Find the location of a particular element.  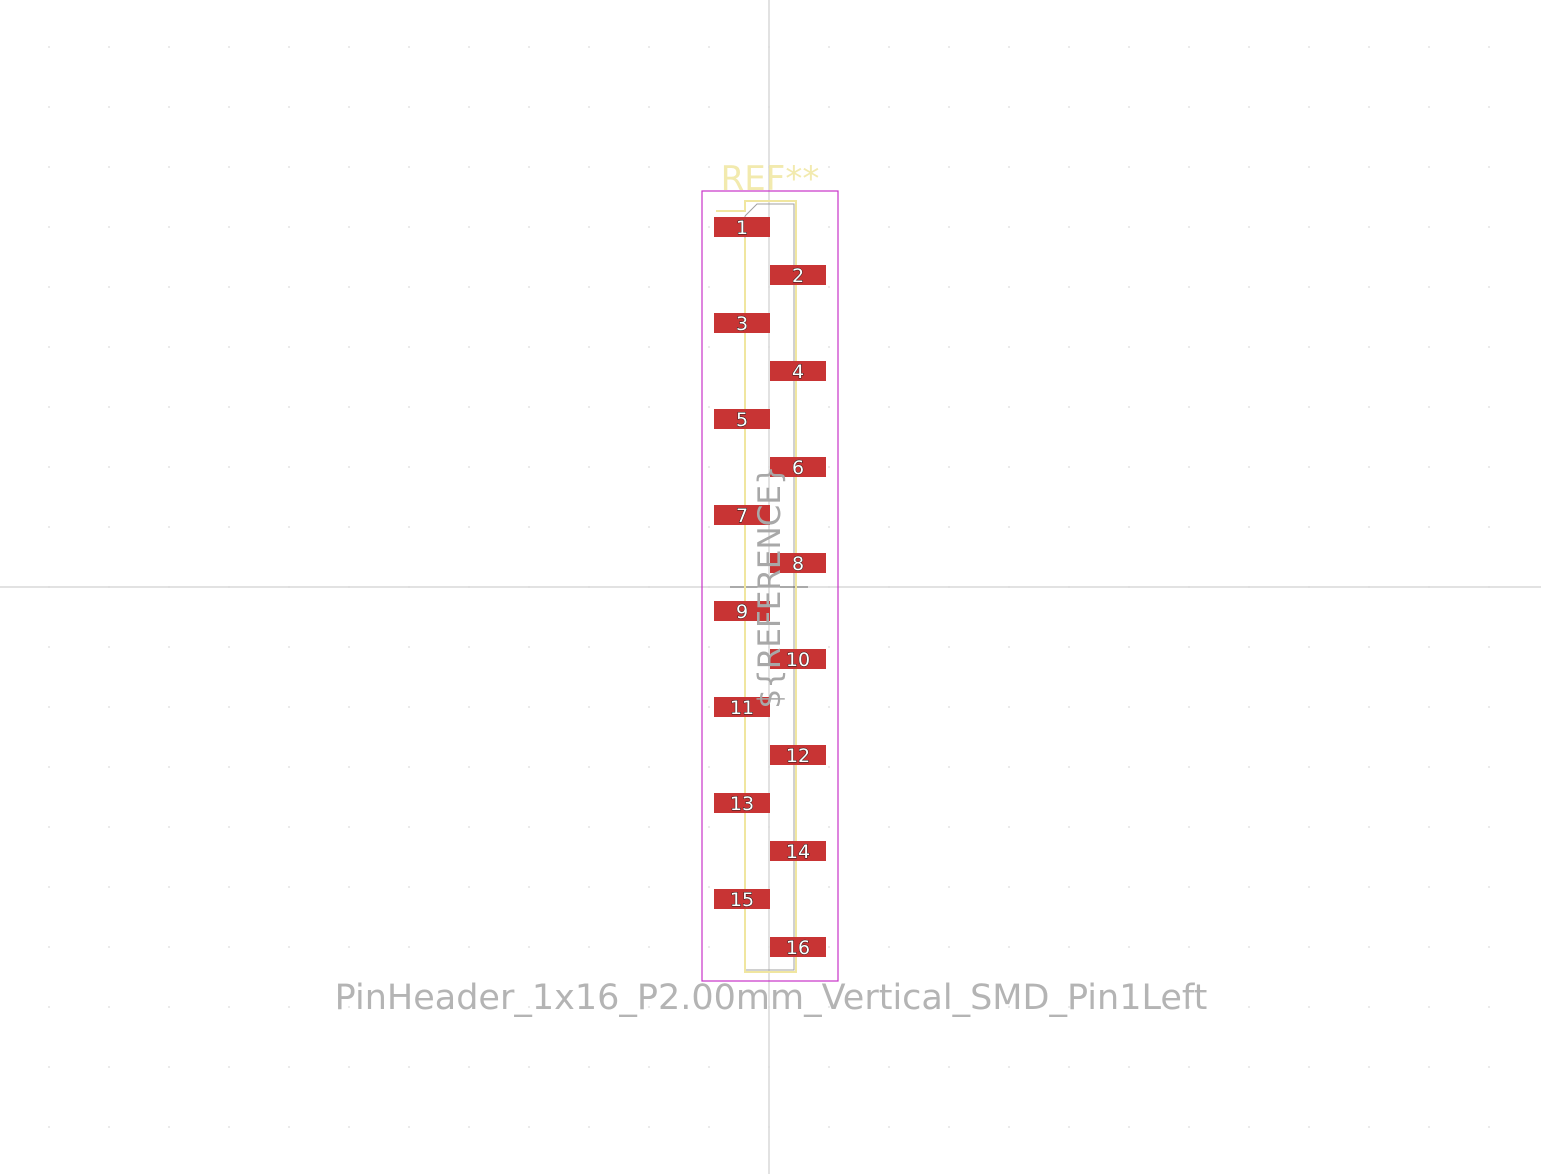

pad-8: 8 is located at coordinates (798, 564).